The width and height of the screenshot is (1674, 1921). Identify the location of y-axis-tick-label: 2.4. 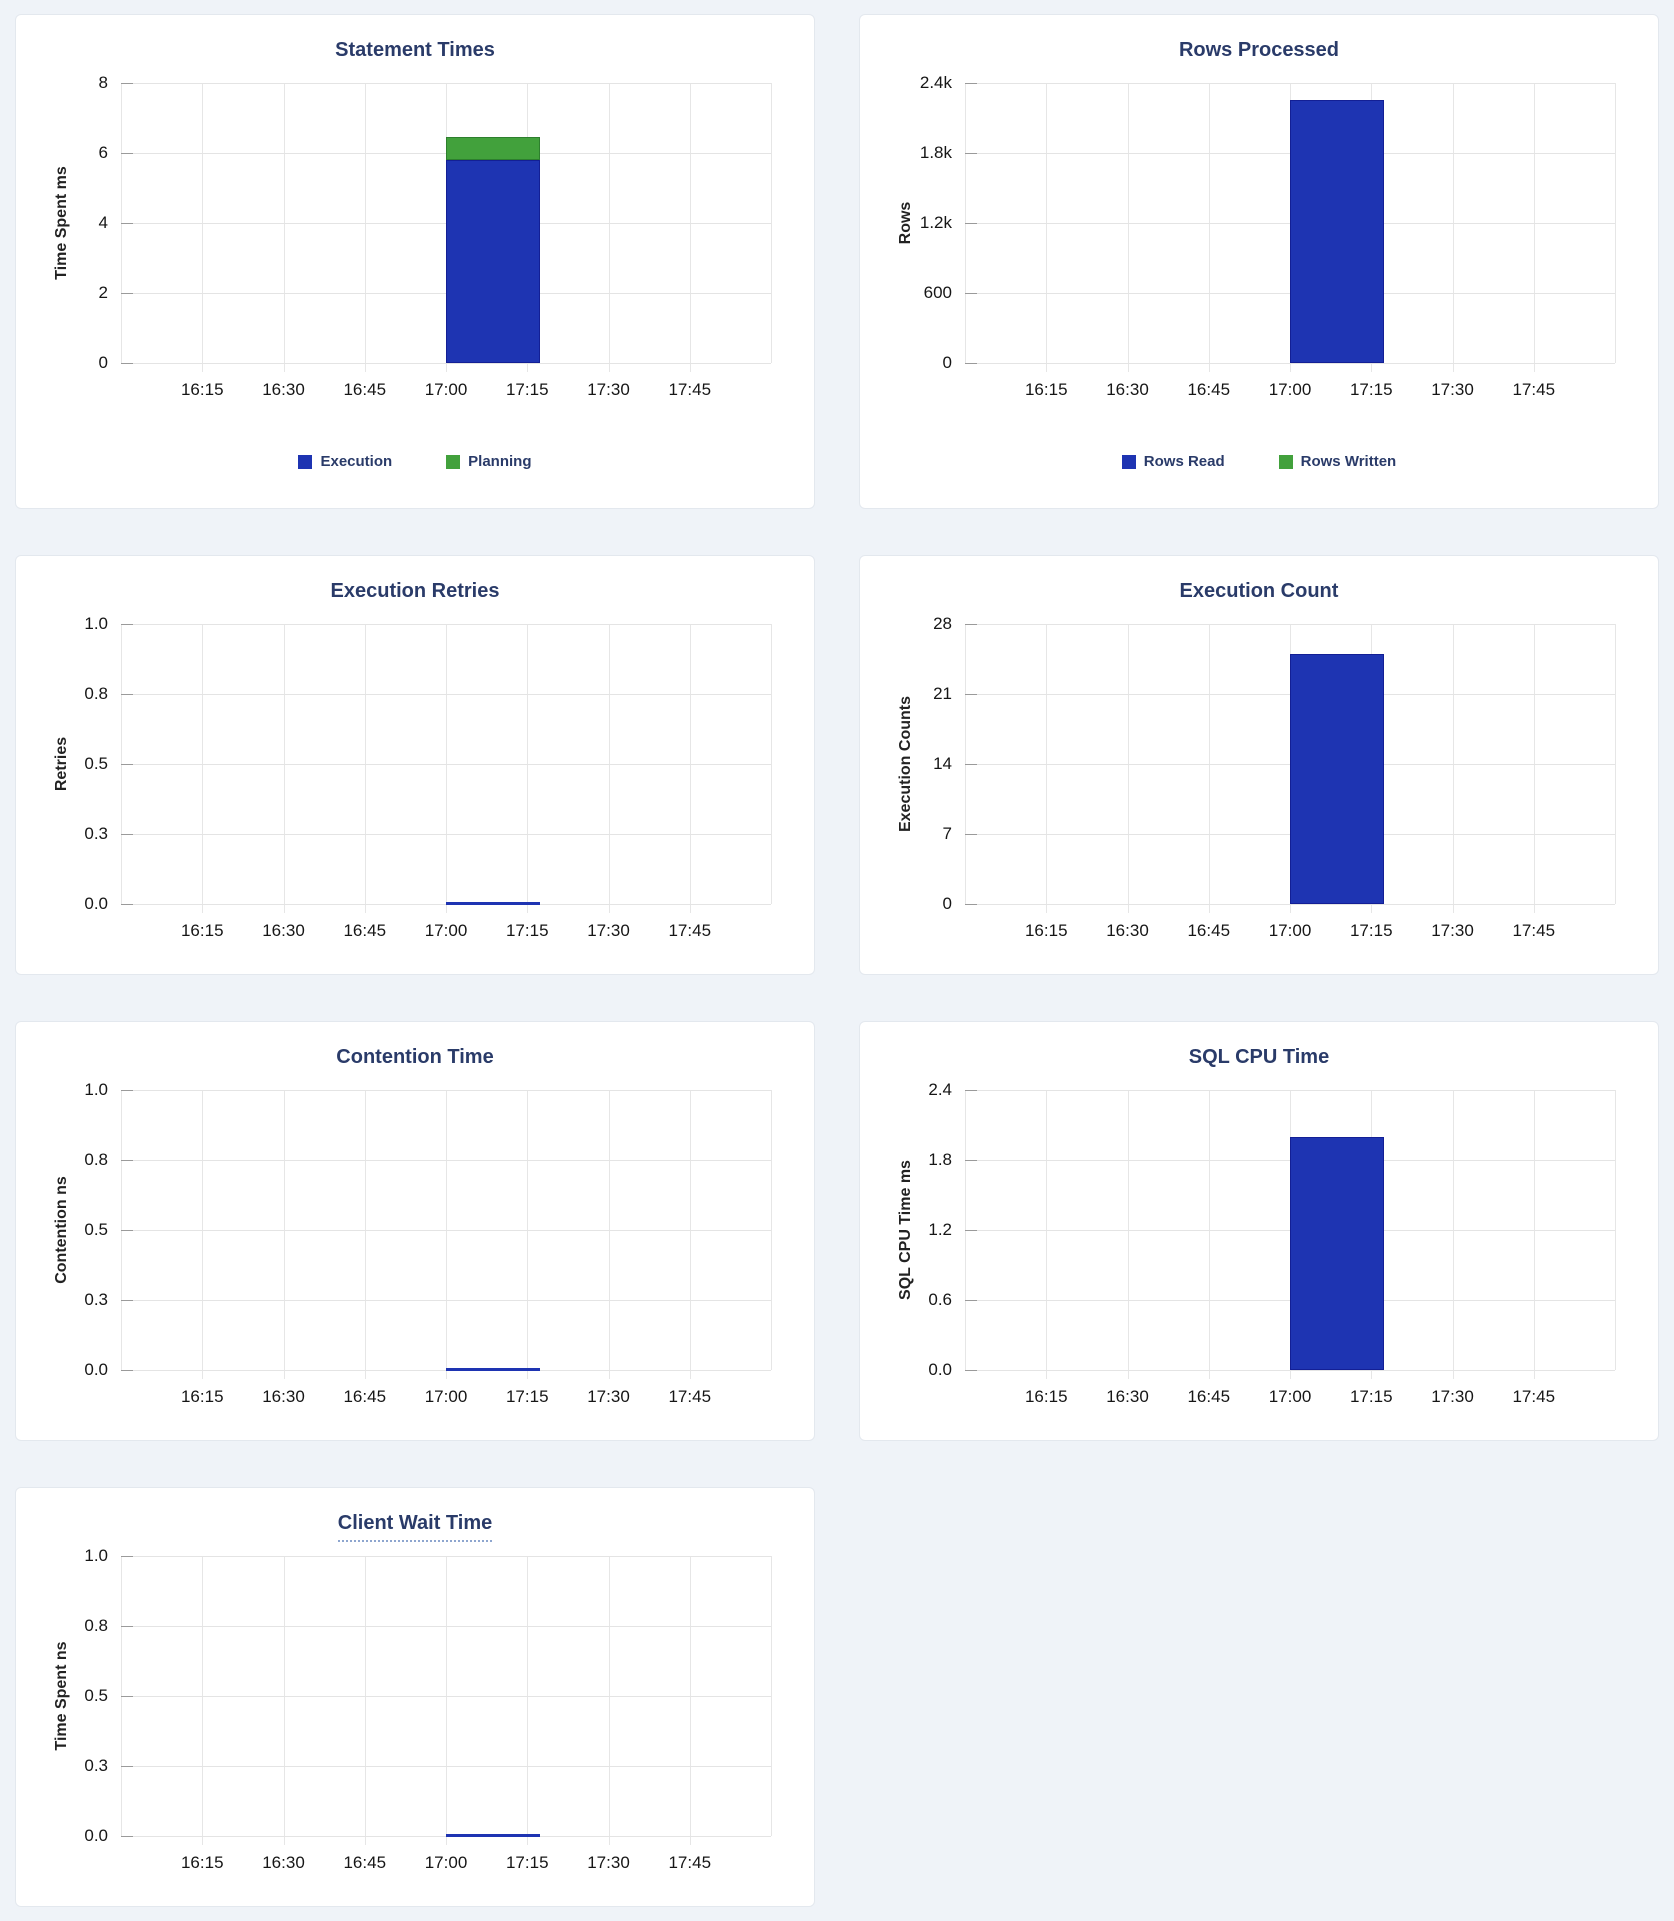
(940, 1089).